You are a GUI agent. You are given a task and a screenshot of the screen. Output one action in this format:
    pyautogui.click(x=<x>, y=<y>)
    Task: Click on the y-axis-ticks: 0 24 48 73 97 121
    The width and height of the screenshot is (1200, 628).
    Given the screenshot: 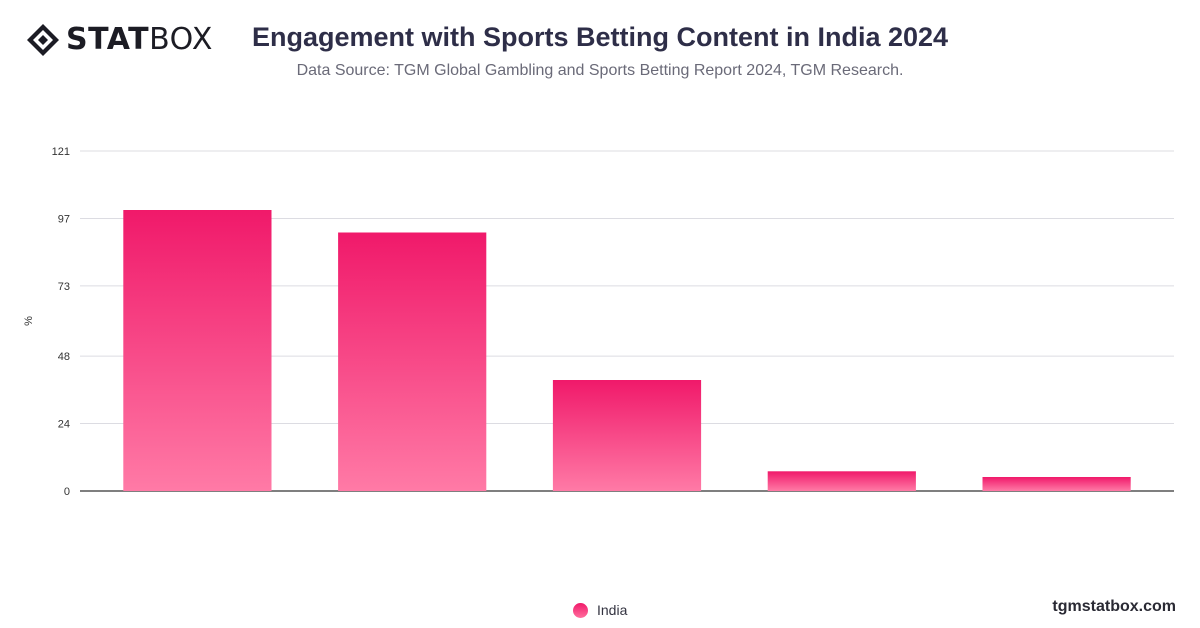 What is the action you would take?
    pyautogui.click(x=61, y=322)
    